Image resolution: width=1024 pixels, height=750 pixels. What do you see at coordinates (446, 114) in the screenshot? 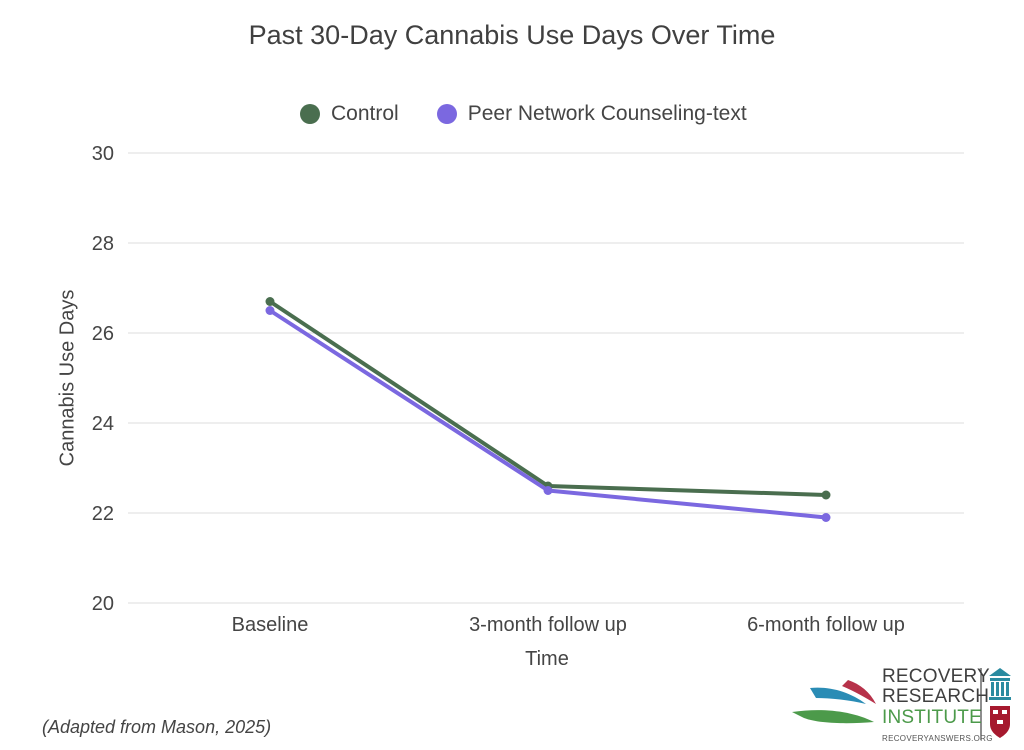
I see `legend-swatch-peer-network` at bounding box center [446, 114].